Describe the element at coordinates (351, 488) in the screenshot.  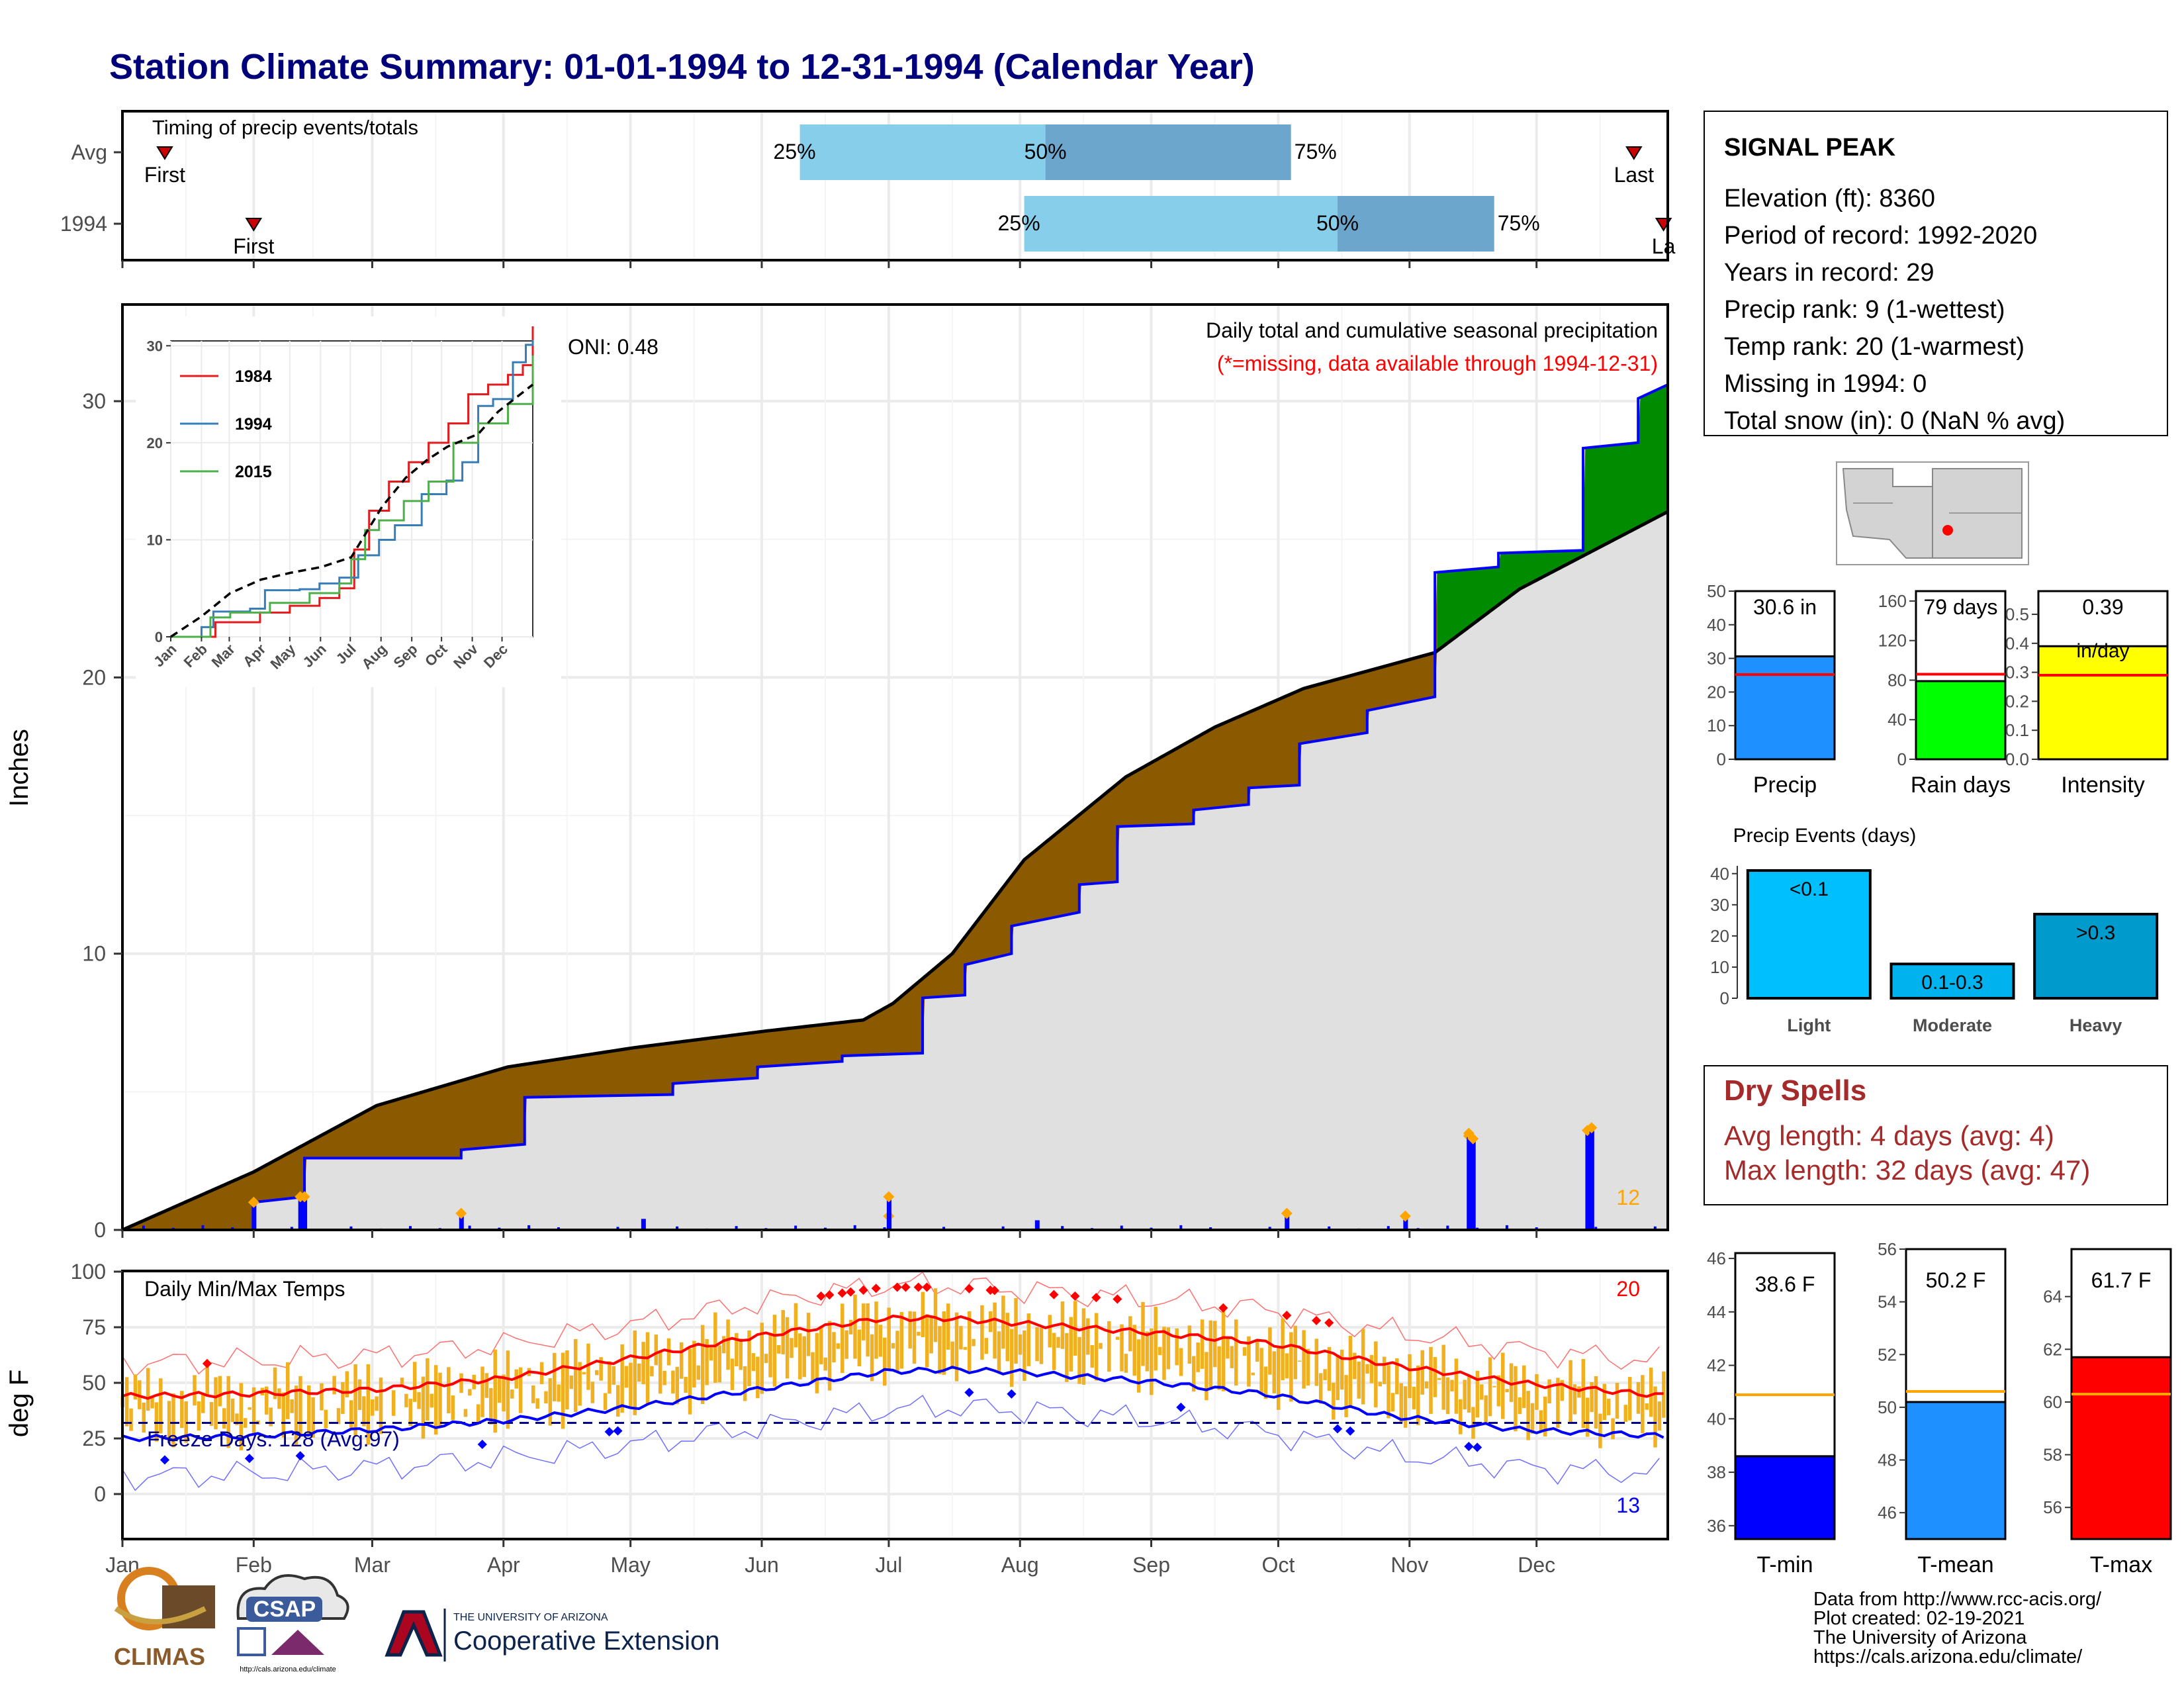
I see `inset-frame` at that location.